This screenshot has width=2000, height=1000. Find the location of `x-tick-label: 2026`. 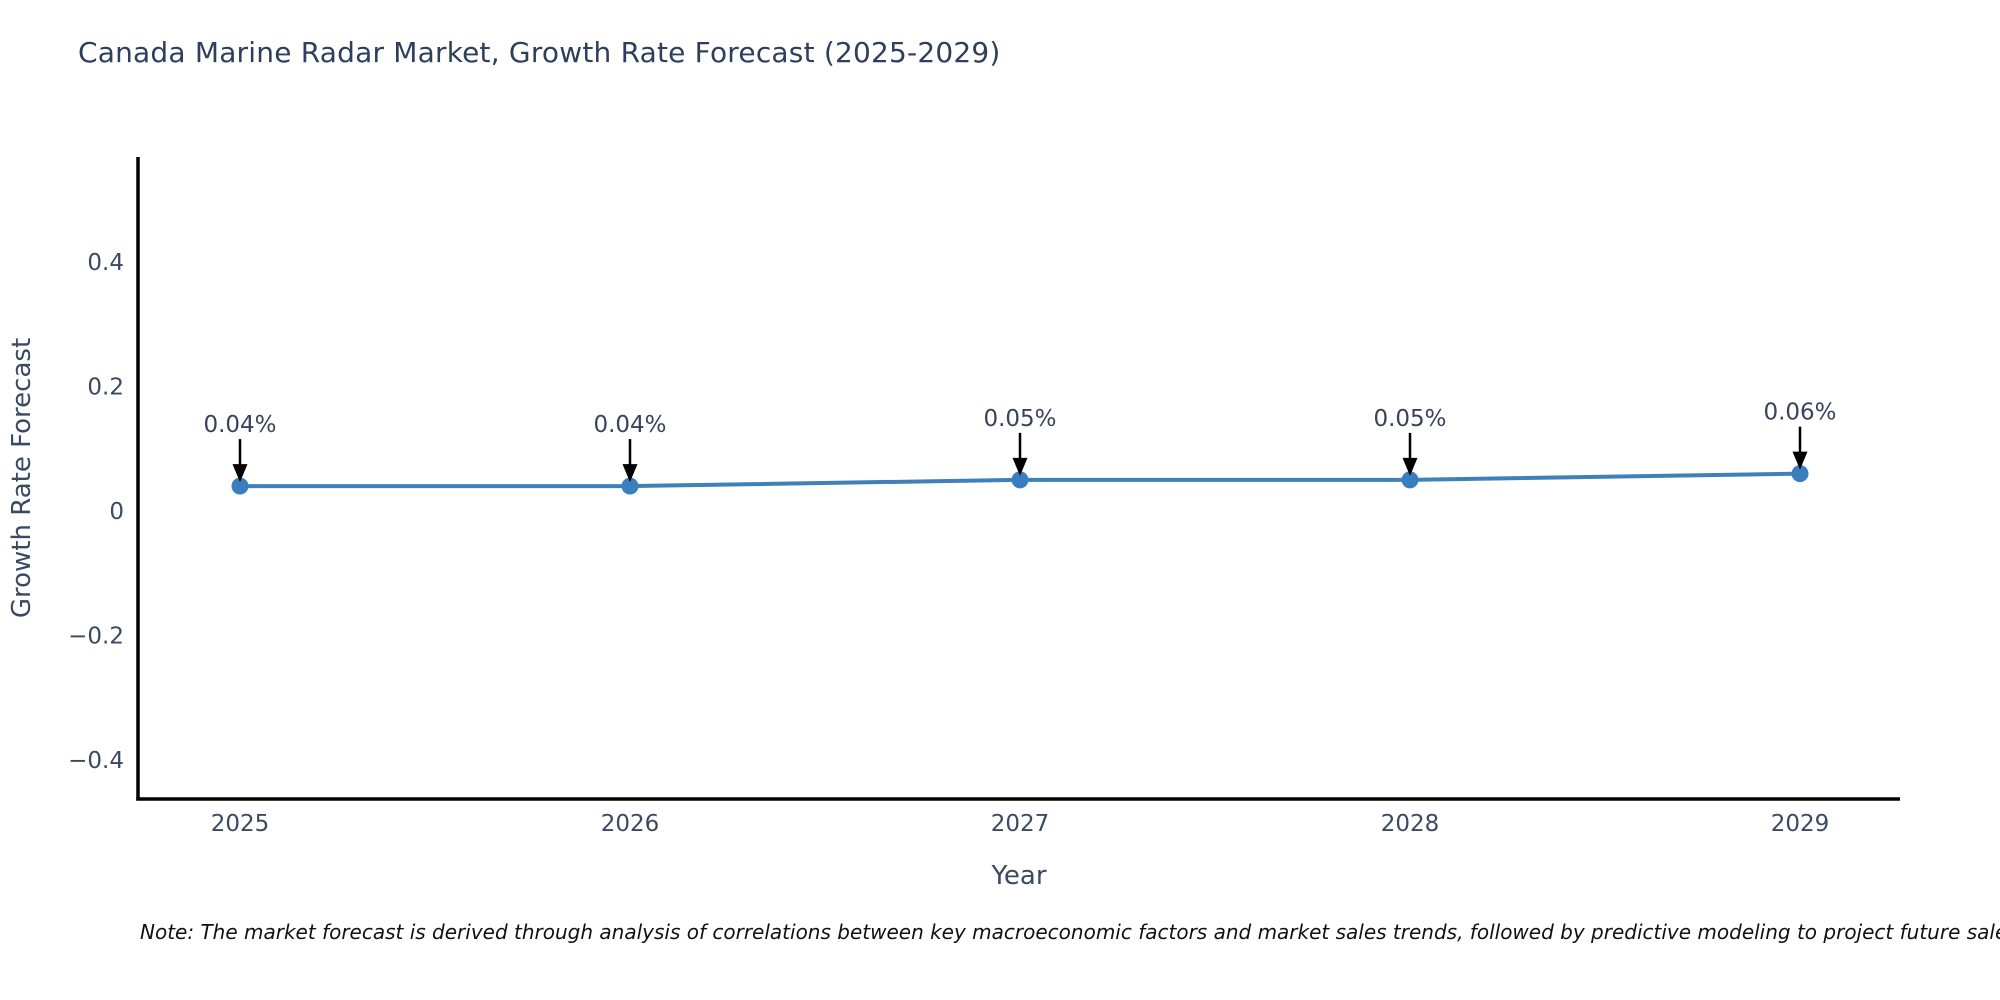

x-tick-label: 2026 is located at coordinates (630, 824).